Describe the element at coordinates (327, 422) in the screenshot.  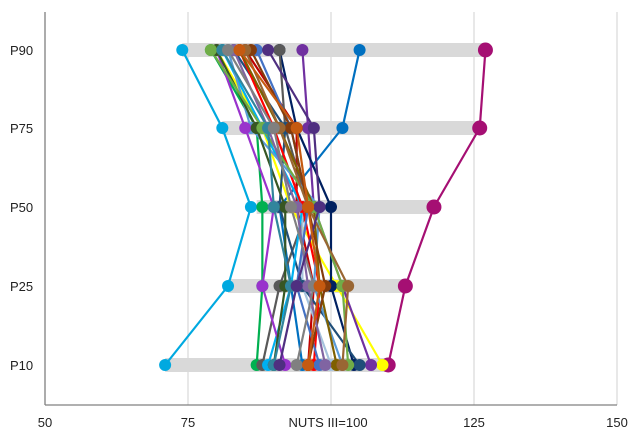
I see `x-axis-label: NUTS III=100` at that location.